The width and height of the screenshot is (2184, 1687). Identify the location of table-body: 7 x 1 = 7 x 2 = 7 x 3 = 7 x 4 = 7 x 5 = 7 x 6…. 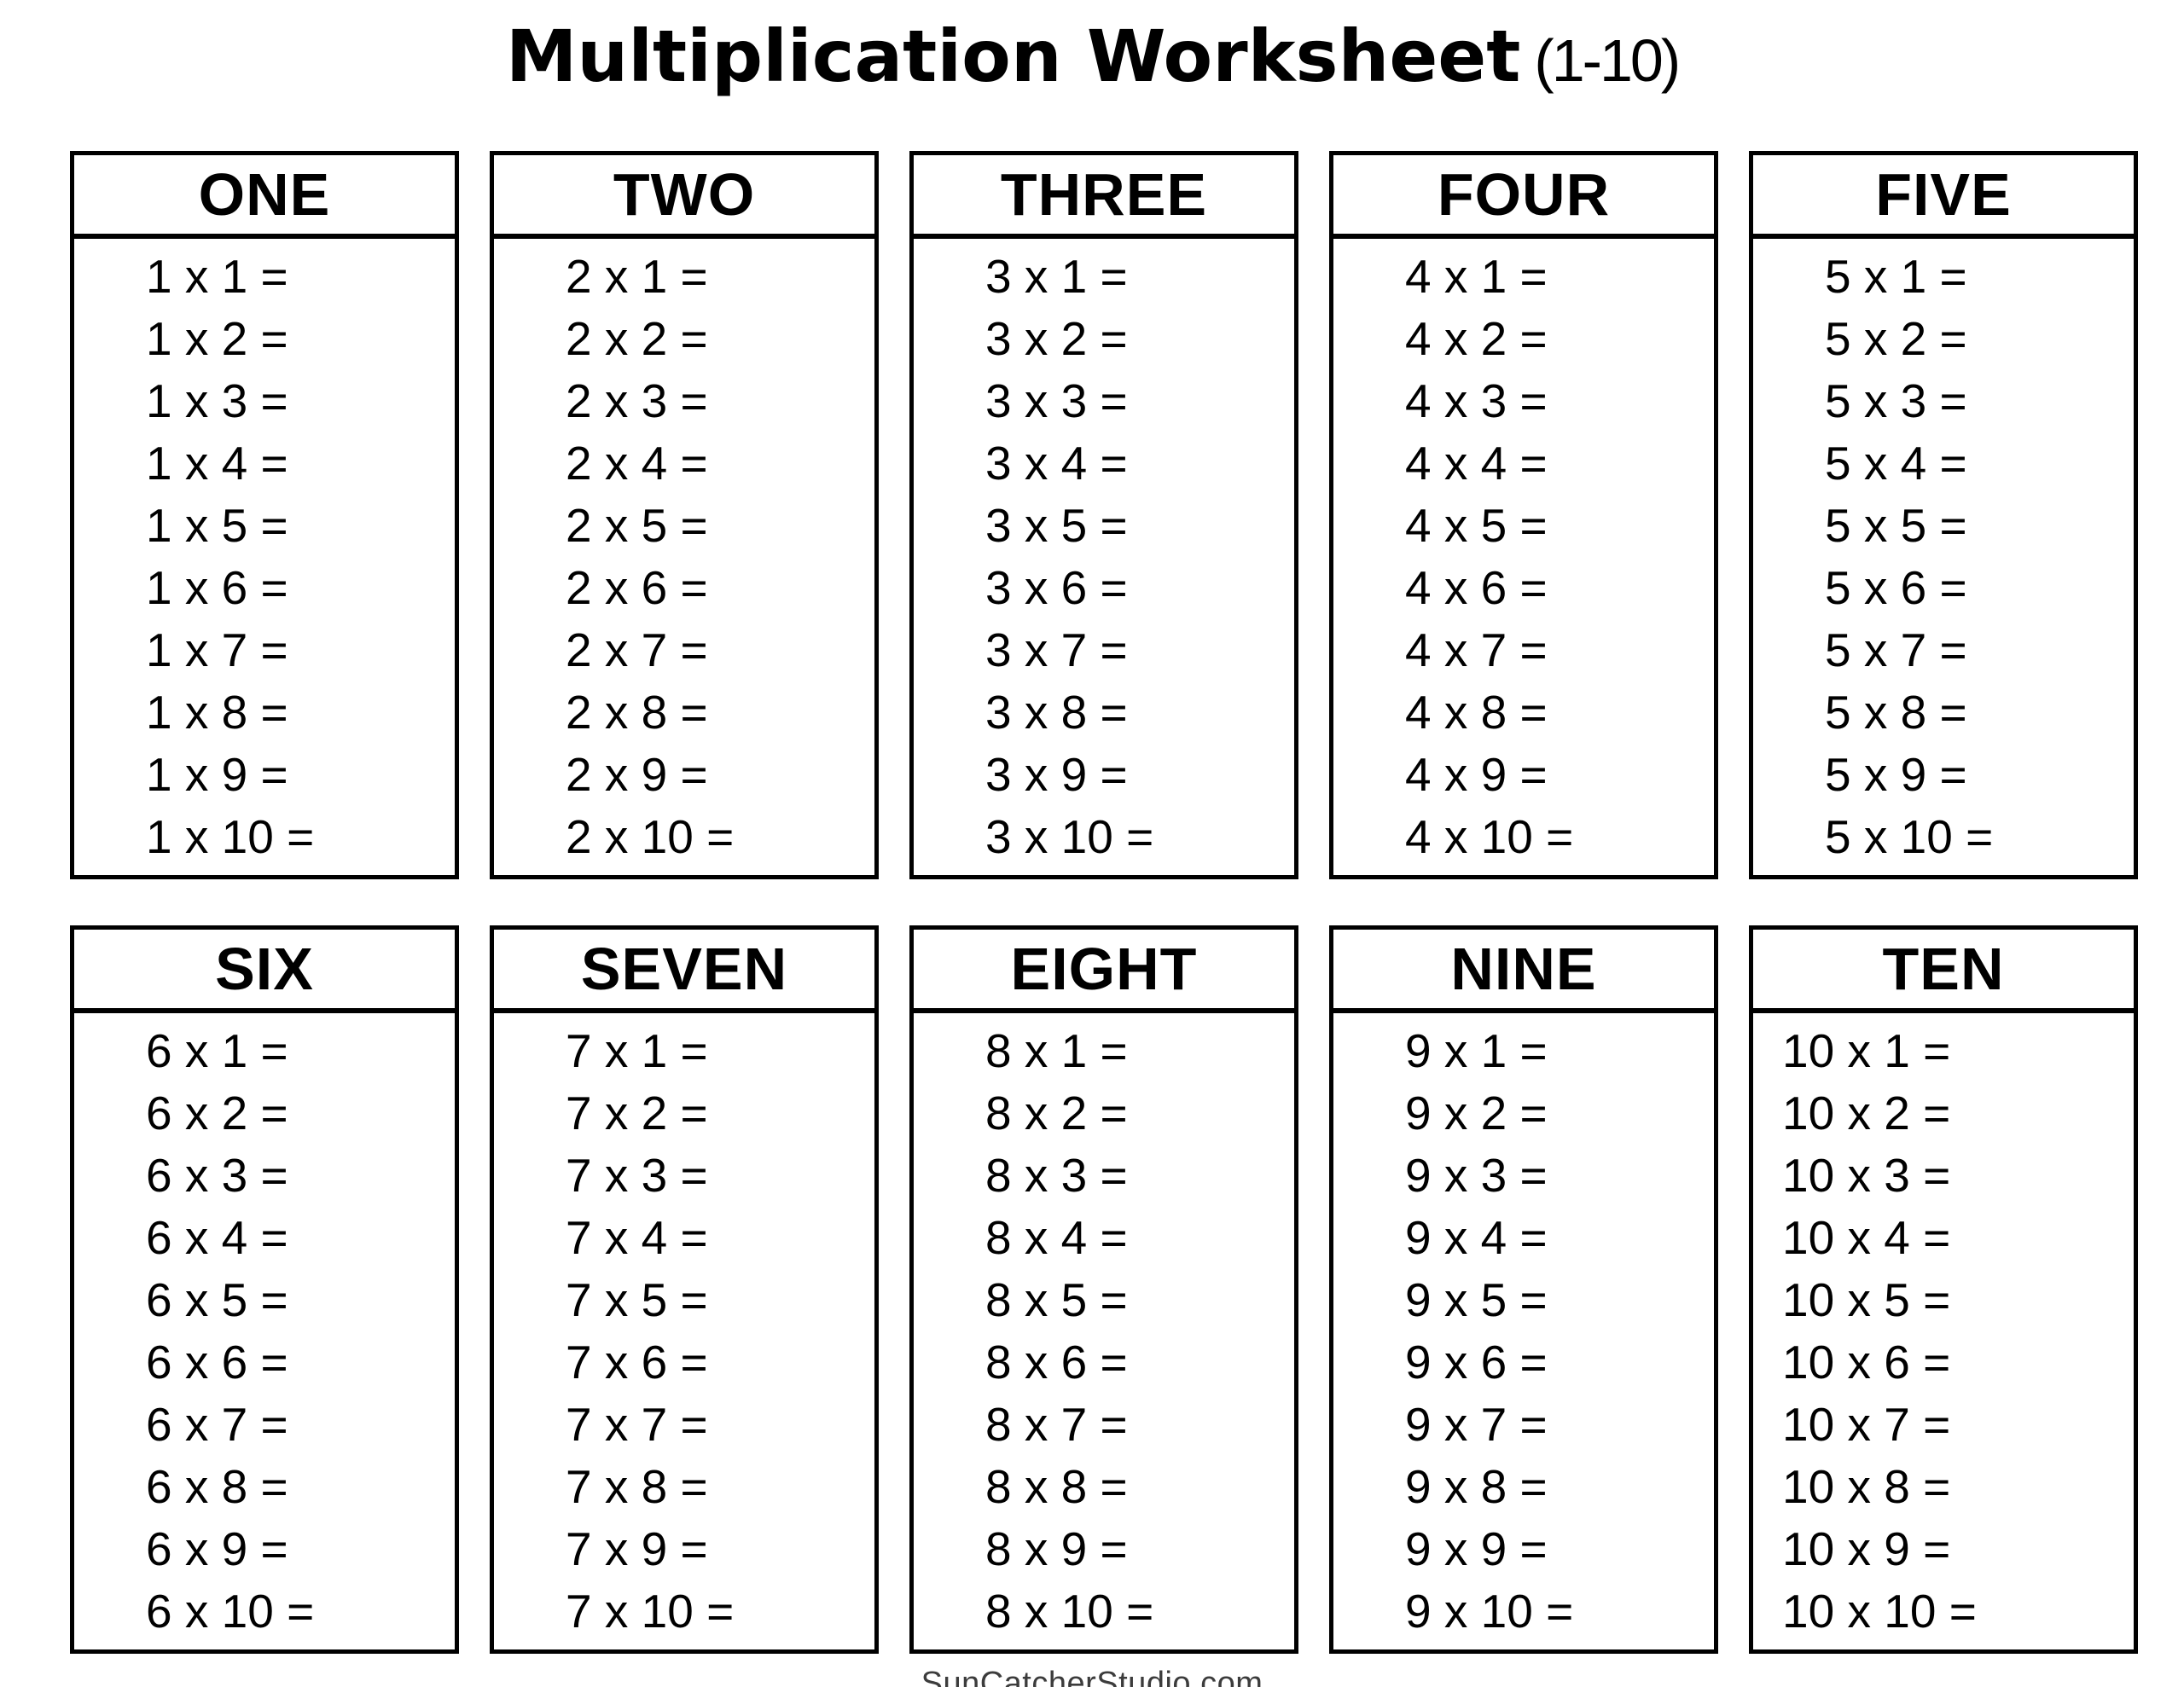
(684, 1331).